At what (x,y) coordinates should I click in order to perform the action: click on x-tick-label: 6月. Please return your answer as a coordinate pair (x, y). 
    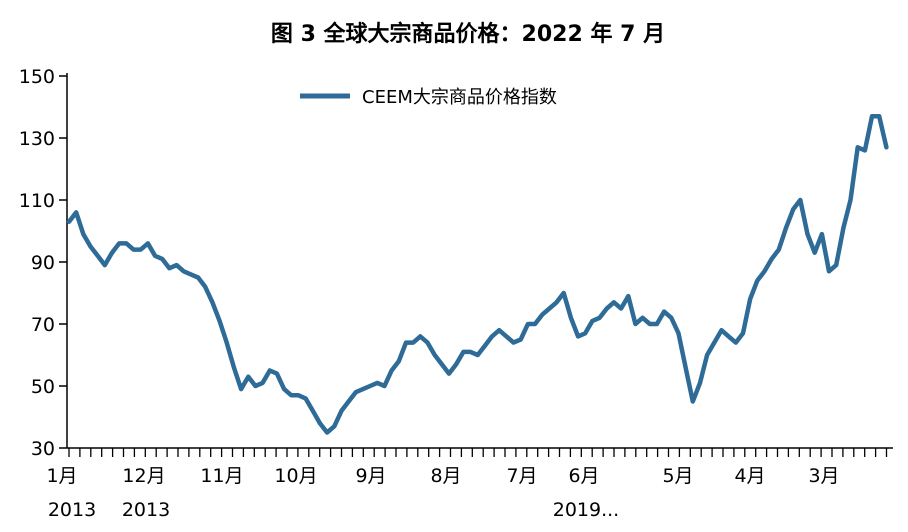
    Looking at the image, I should click on (583, 476).